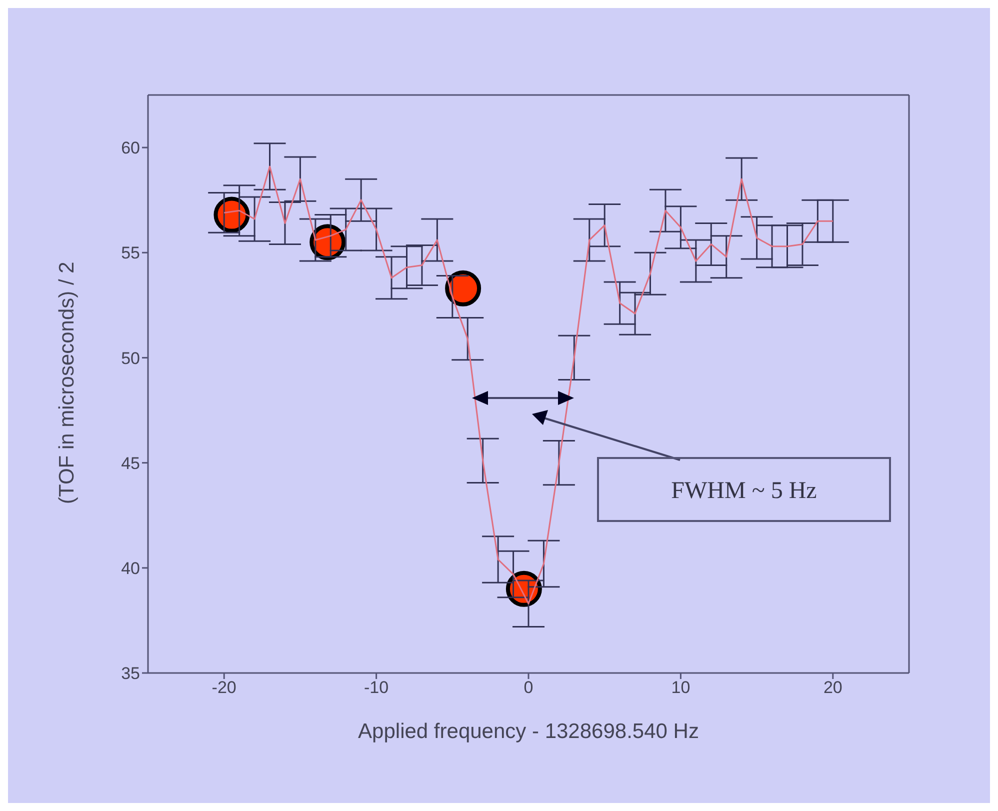 The image size is (998, 811). What do you see at coordinates (130, 358) in the screenshot?
I see `y-tick-label: 50` at bounding box center [130, 358].